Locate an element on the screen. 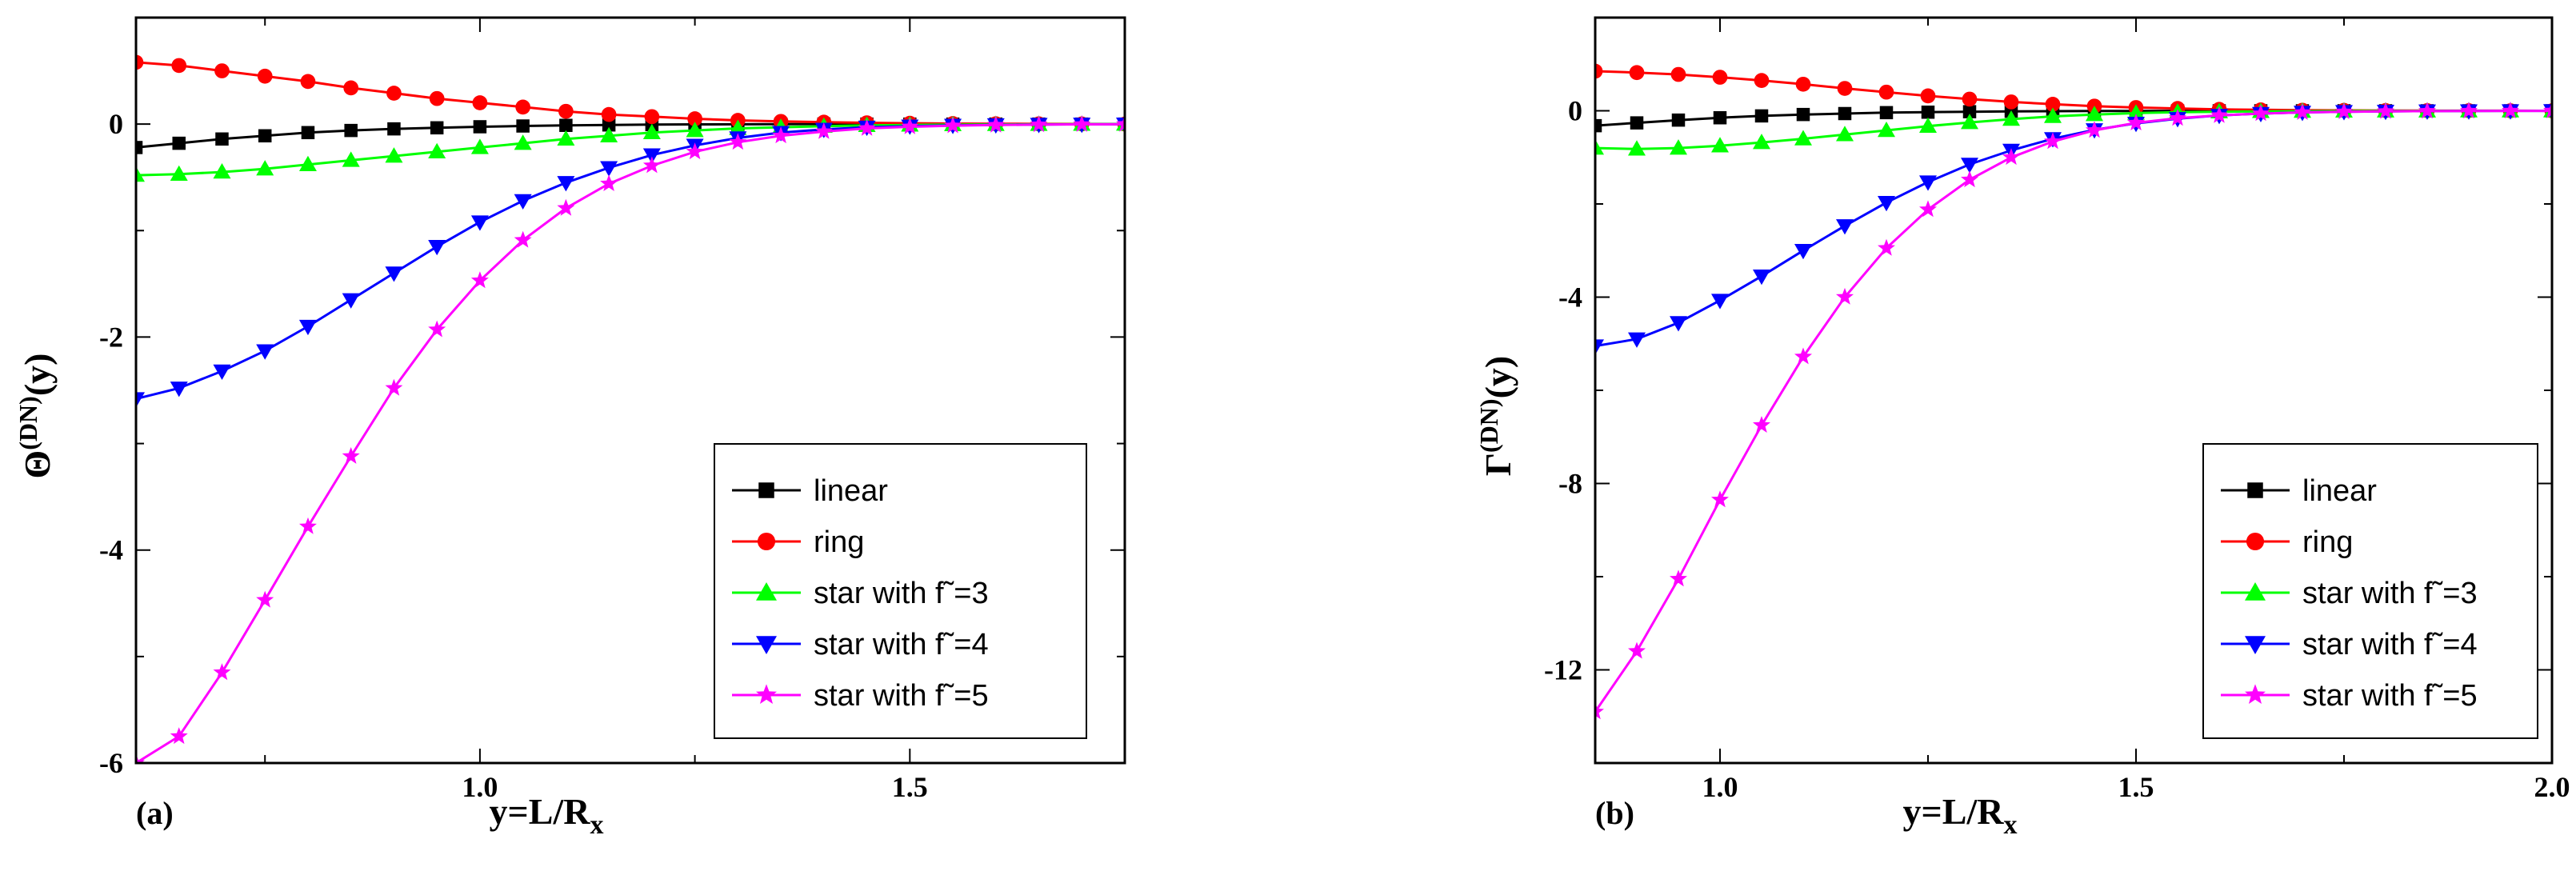 The width and height of the screenshot is (2576, 883). legend-box is located at coordinates (900, 591).